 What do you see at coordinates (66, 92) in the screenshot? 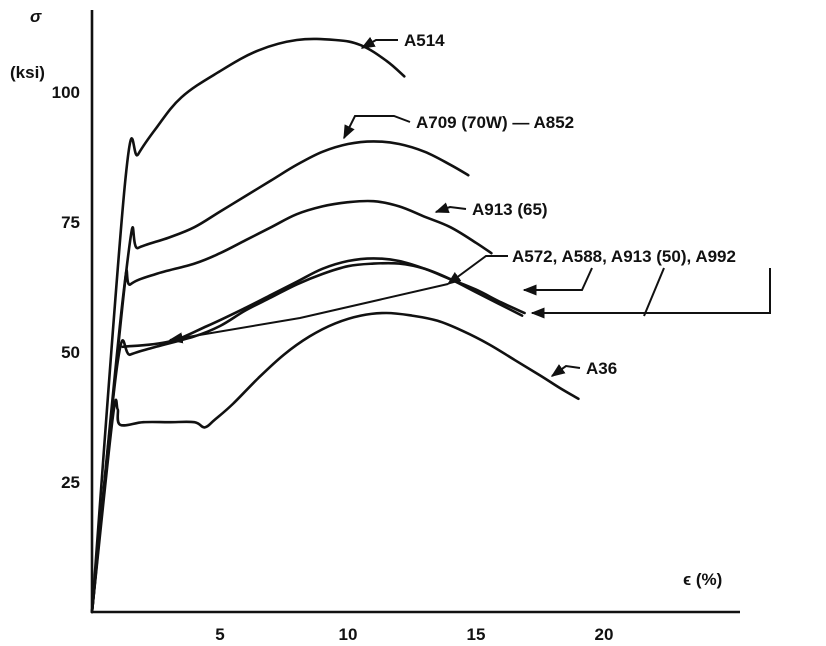
I see `y-tick-label: 100` at bounding box center [66, 92].